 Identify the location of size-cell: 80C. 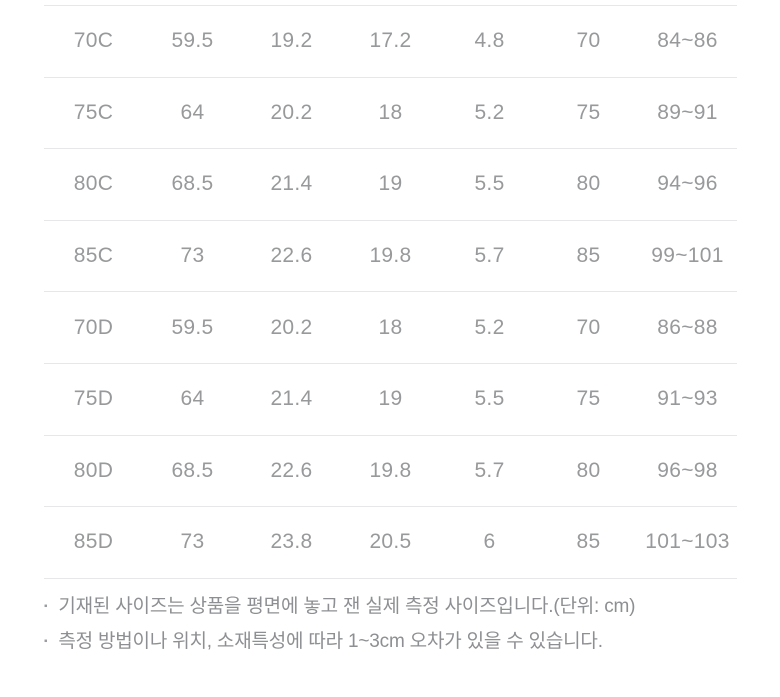
(93, 184).